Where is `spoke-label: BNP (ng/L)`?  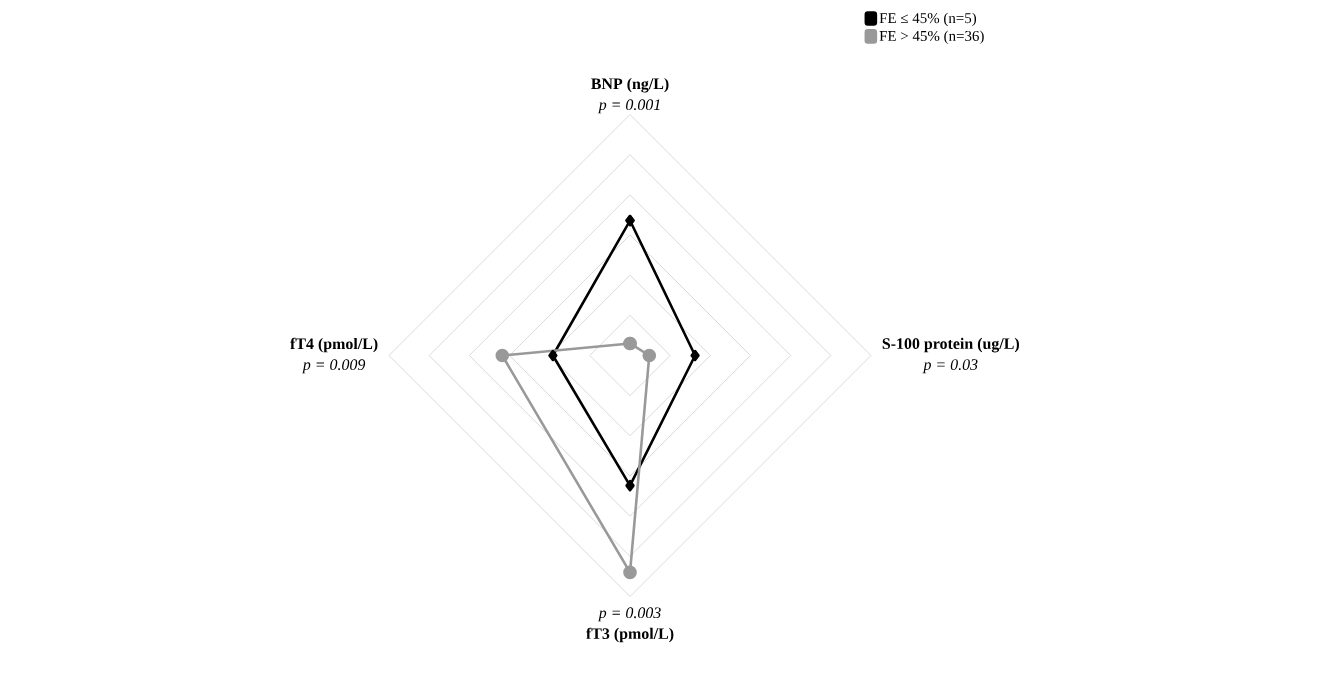 spoke-label: BNP (ng/L) is located at coordinates (630, 85).